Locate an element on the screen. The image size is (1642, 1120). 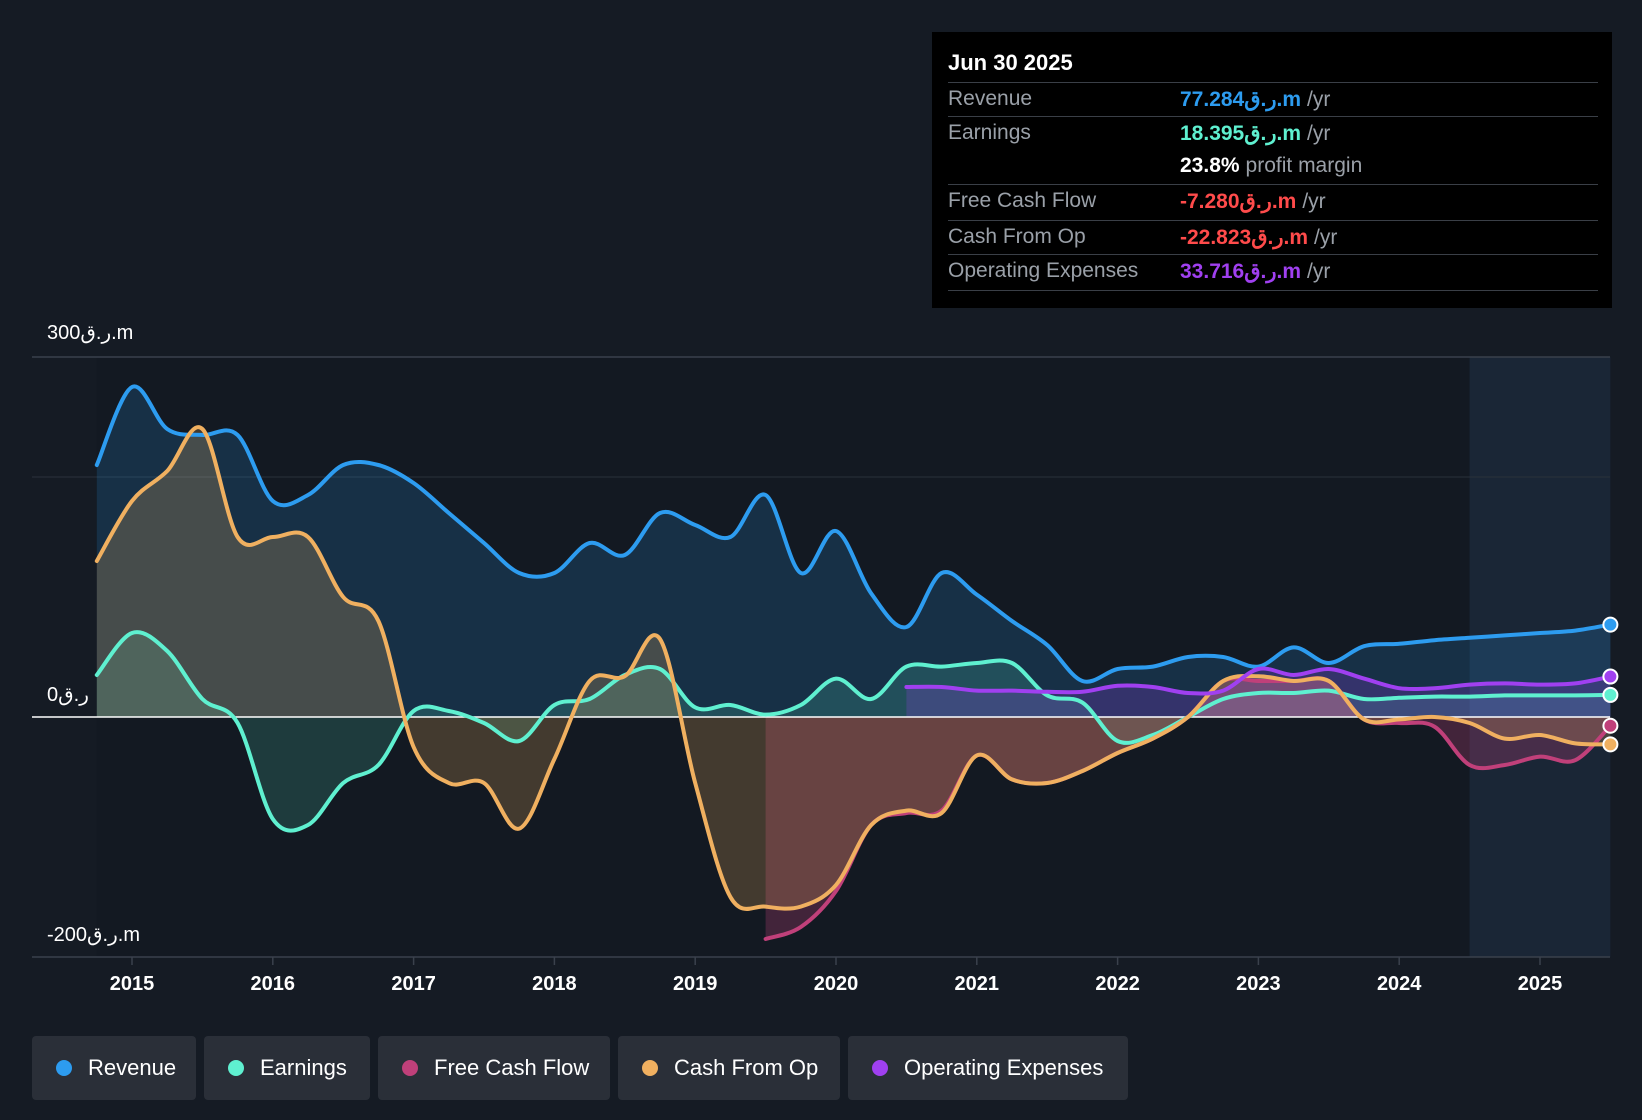
x-tick-label: 2018 is located at coordinates (554, 984).